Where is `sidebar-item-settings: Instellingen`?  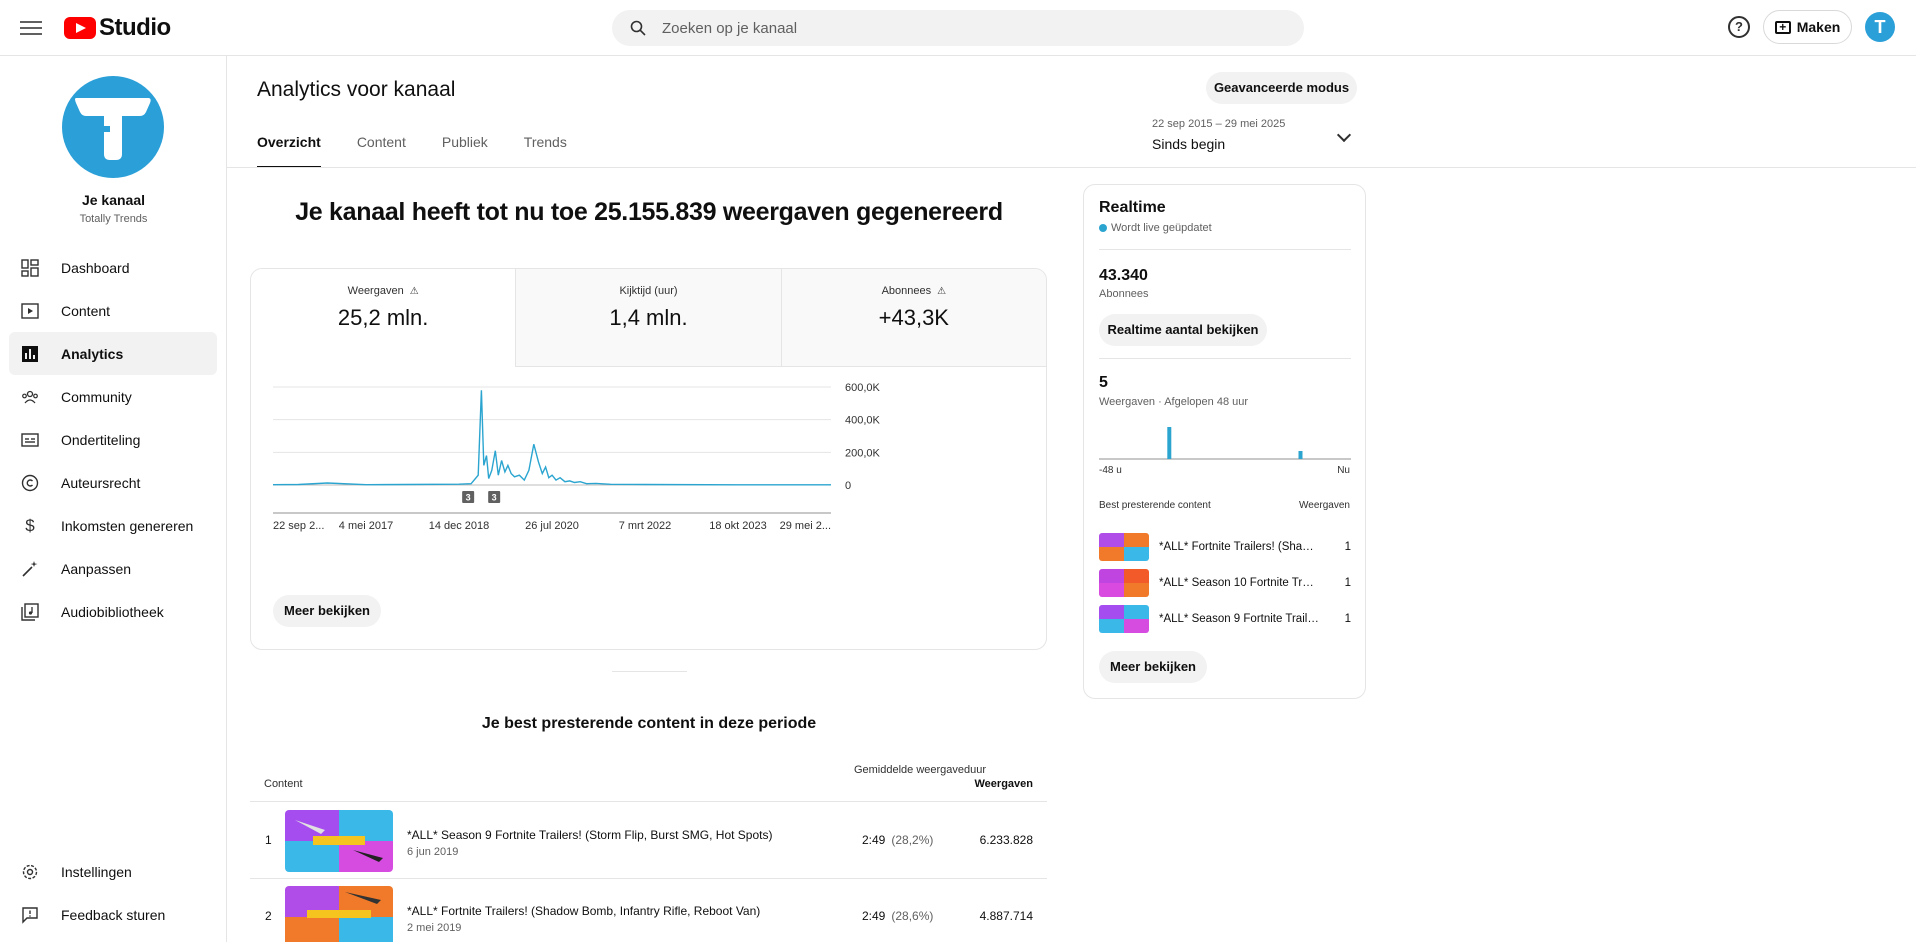 sidebar-item-settings: Instellingen is located at coordinates (113, 871).